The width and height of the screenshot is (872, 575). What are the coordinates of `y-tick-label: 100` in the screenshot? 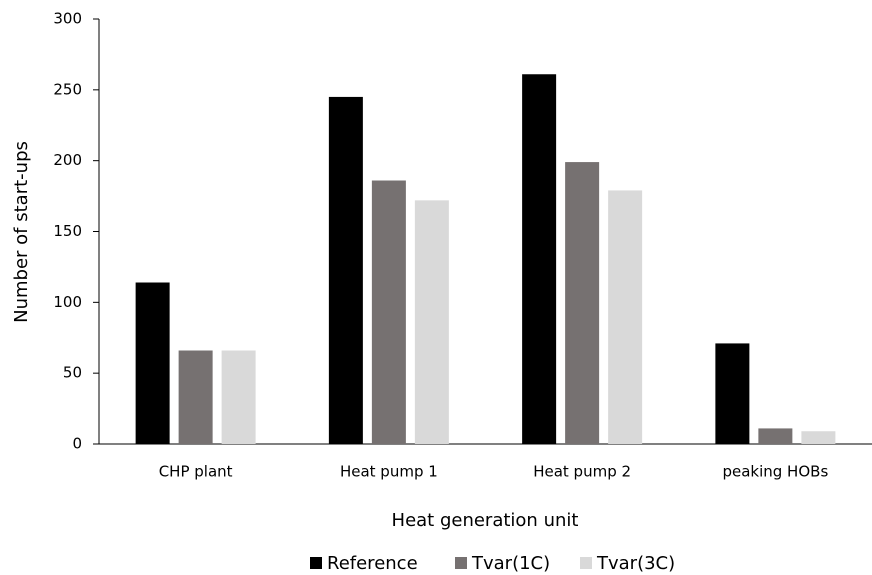 It's located at (67, 302).